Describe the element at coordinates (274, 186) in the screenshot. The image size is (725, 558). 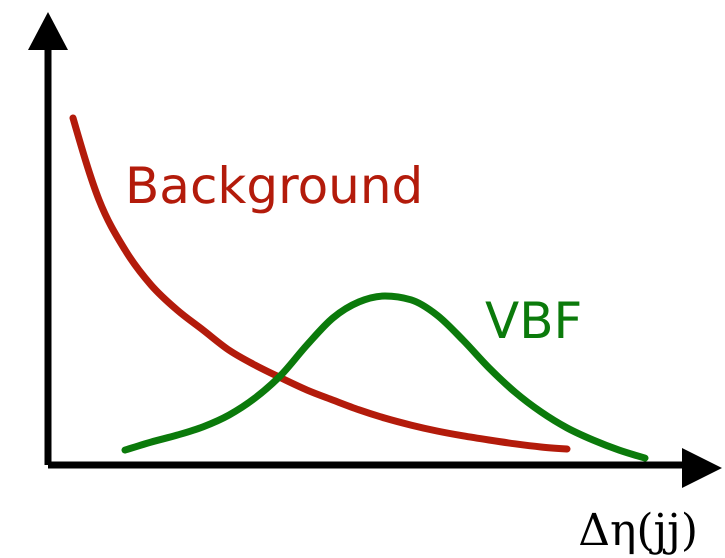
I see `series-label: Background` at that location.